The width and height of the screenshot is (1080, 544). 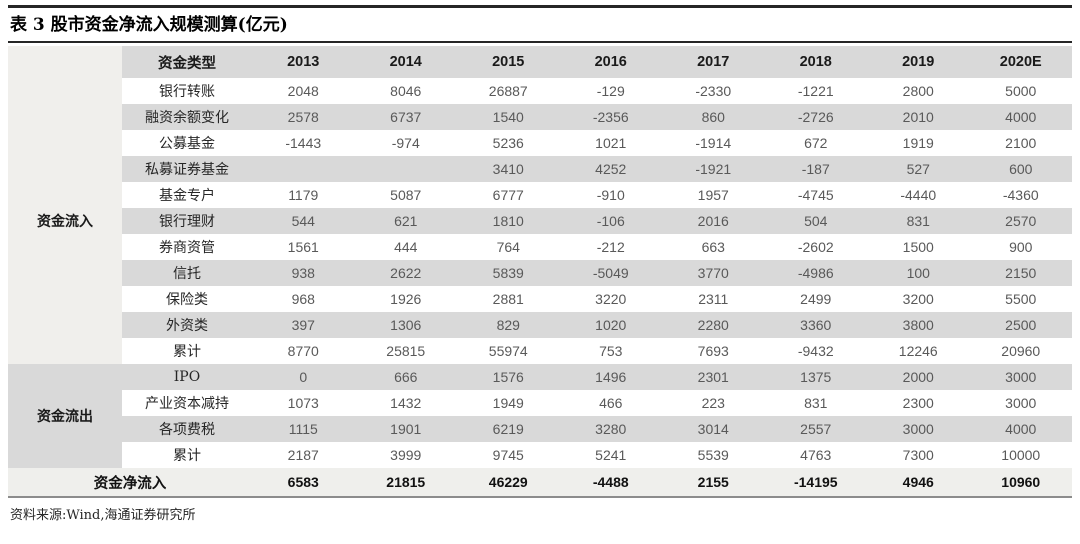 What do you see at coordinates (187, 143) in the screenshot?
I see `row-label: 公募基金` at bounding box center [187, 143].